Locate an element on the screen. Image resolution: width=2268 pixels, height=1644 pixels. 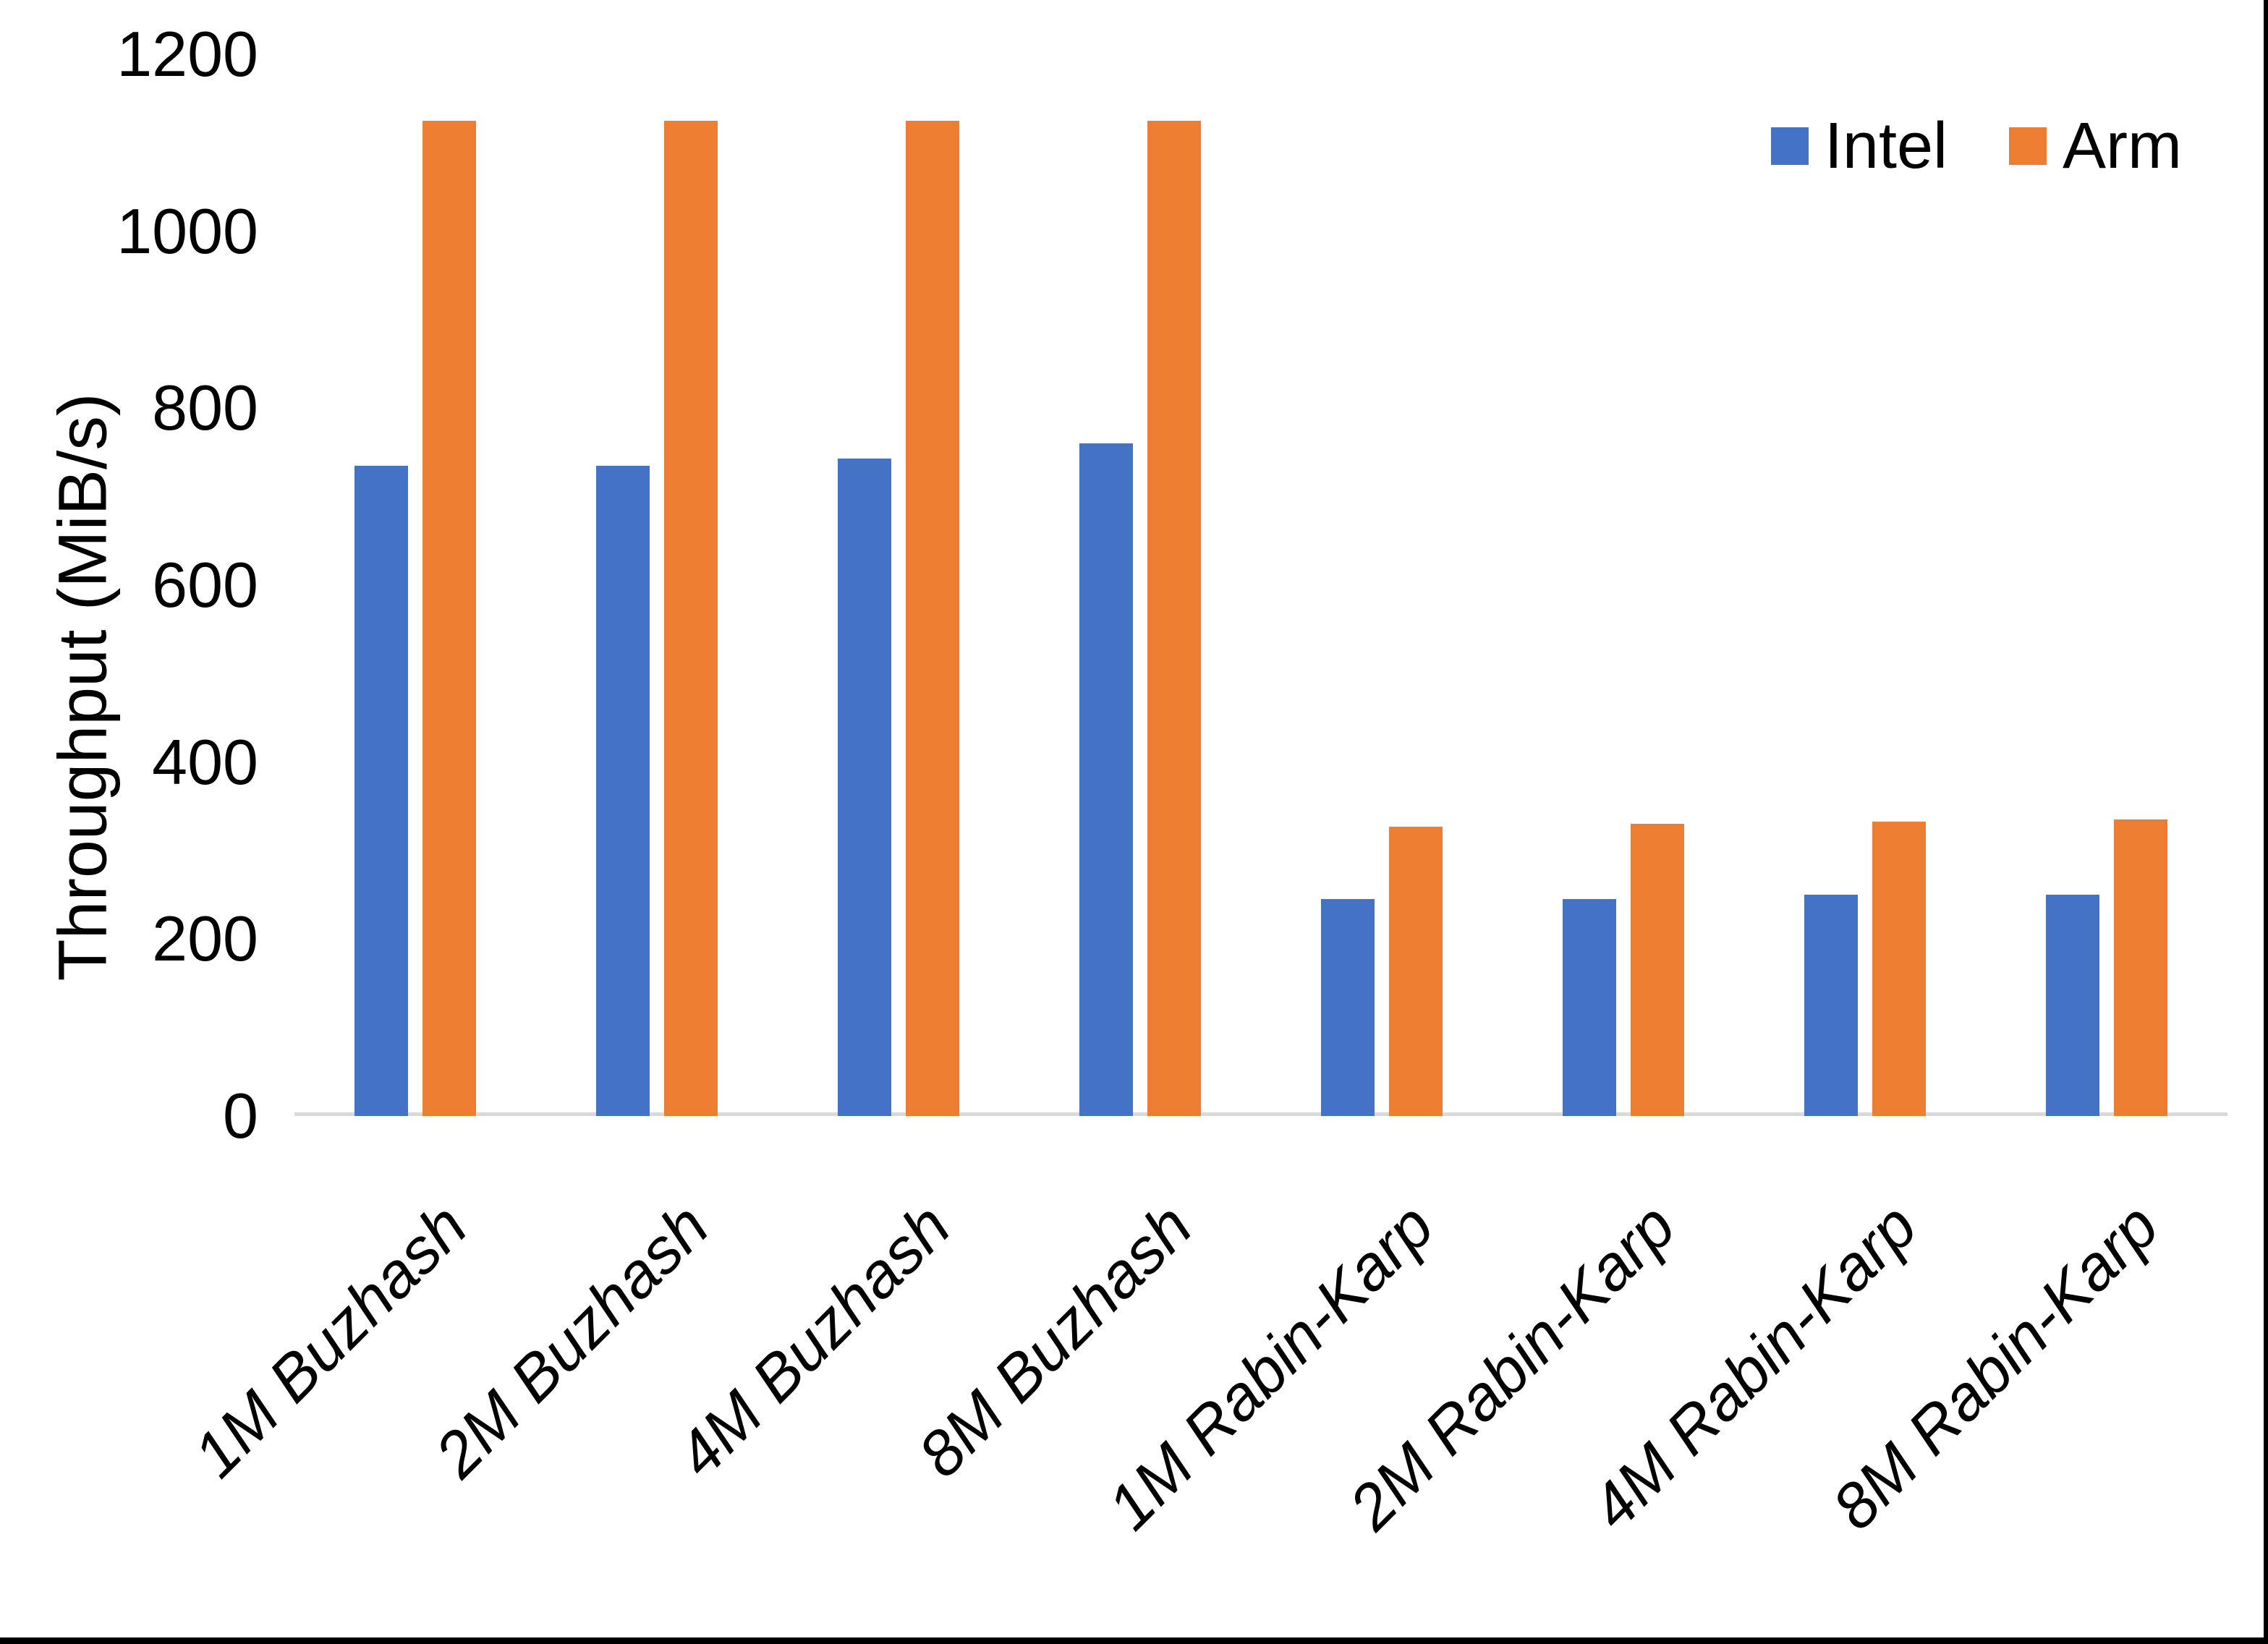
legend-swatch-arm is located at coordinates (2028, 146).